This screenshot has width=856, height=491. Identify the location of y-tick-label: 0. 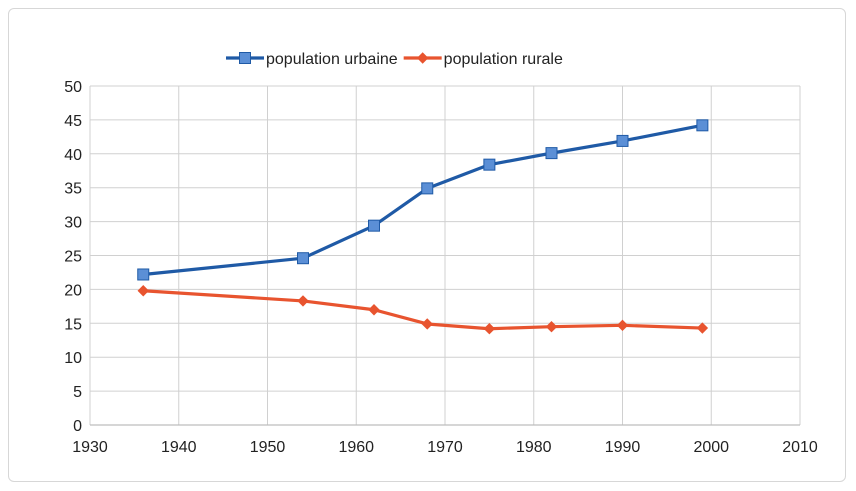
(77, 426).